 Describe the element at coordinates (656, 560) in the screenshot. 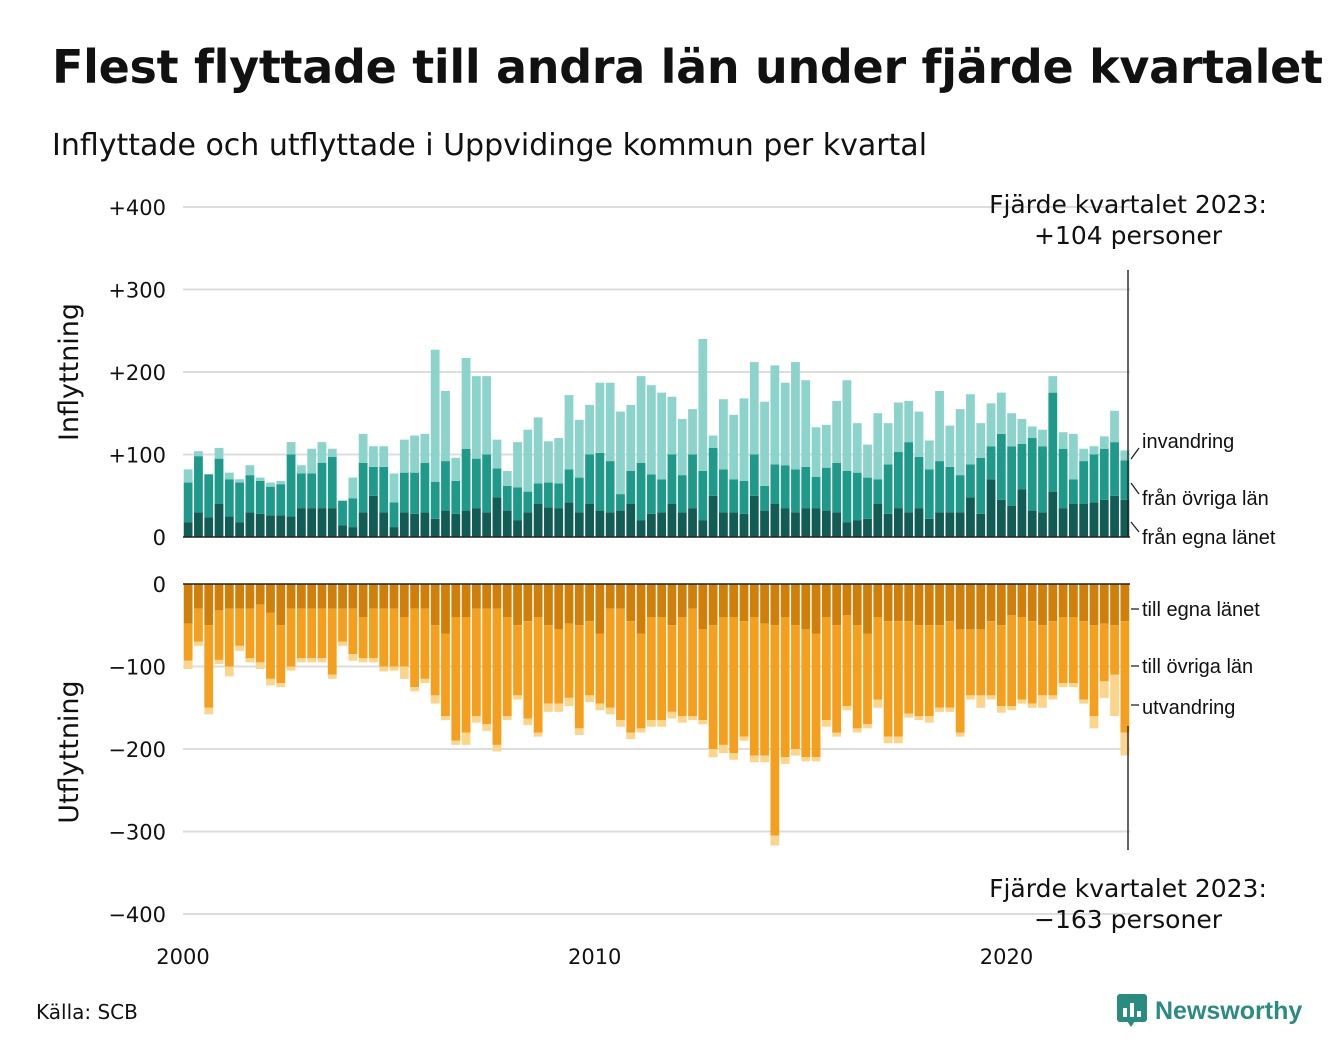

I see `axes` at that location.